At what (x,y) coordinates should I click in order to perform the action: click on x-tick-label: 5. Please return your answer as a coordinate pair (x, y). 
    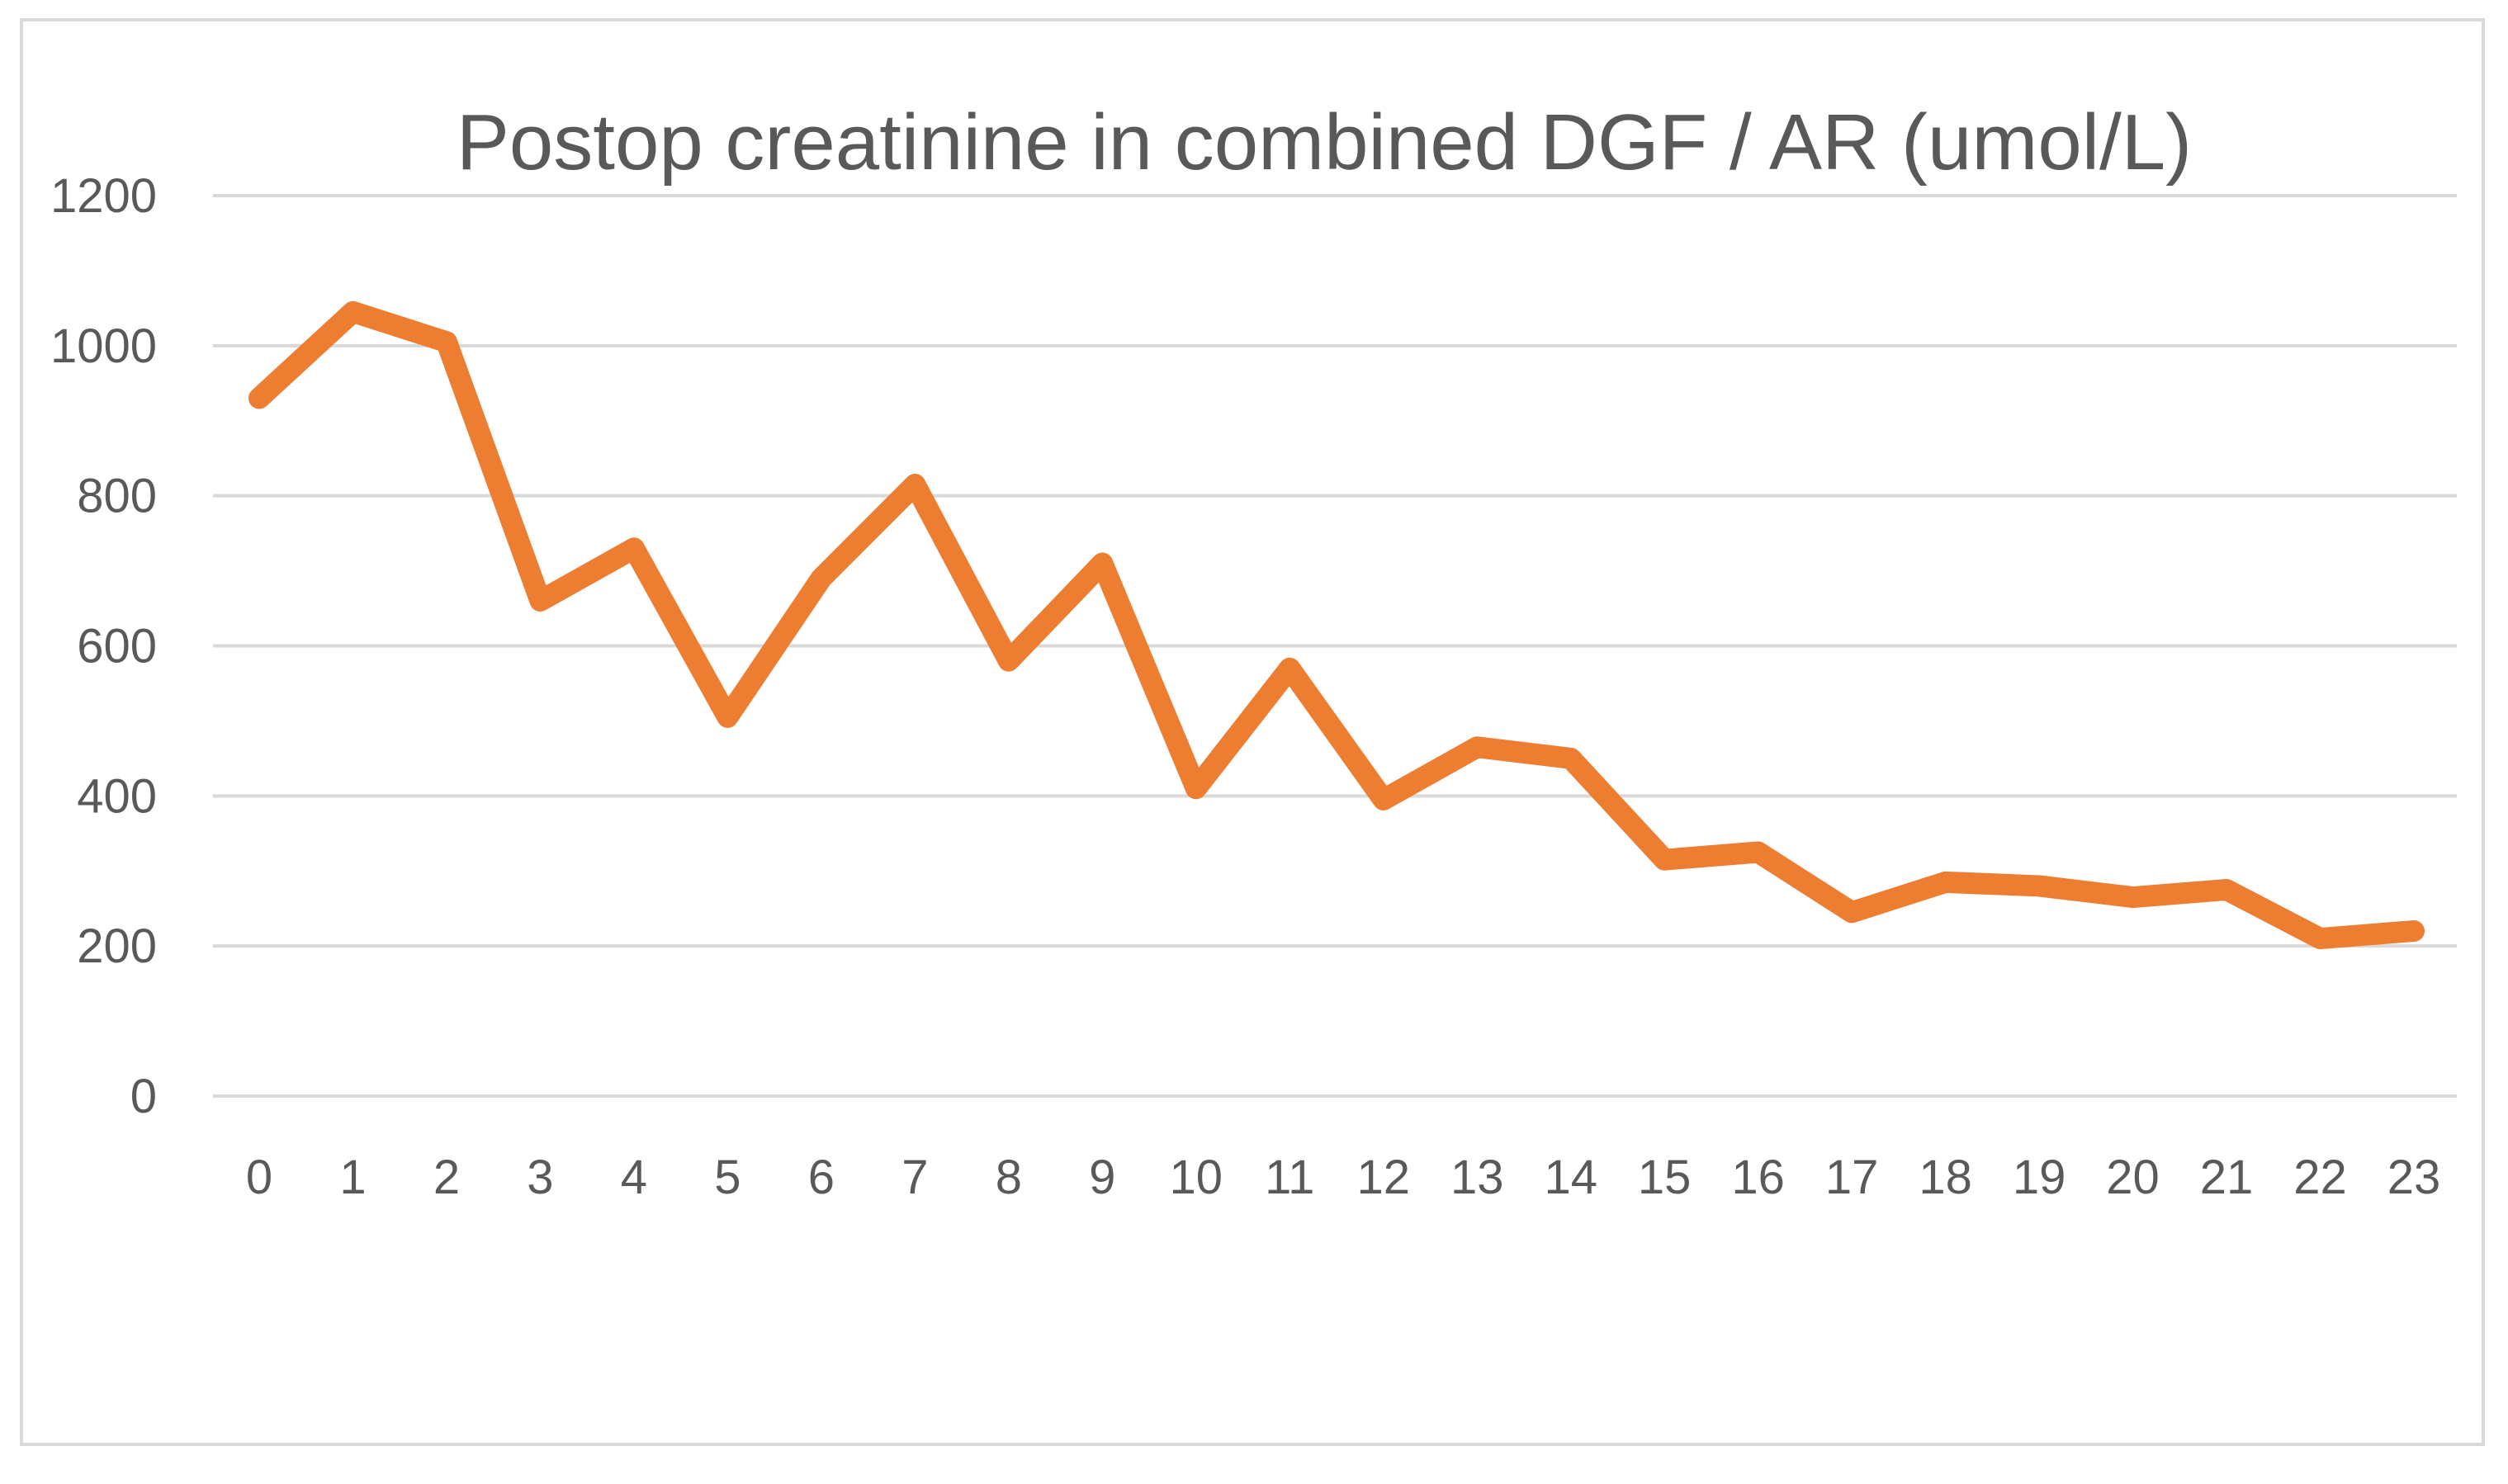
    Looking at the image, I should click on (727, 1177).